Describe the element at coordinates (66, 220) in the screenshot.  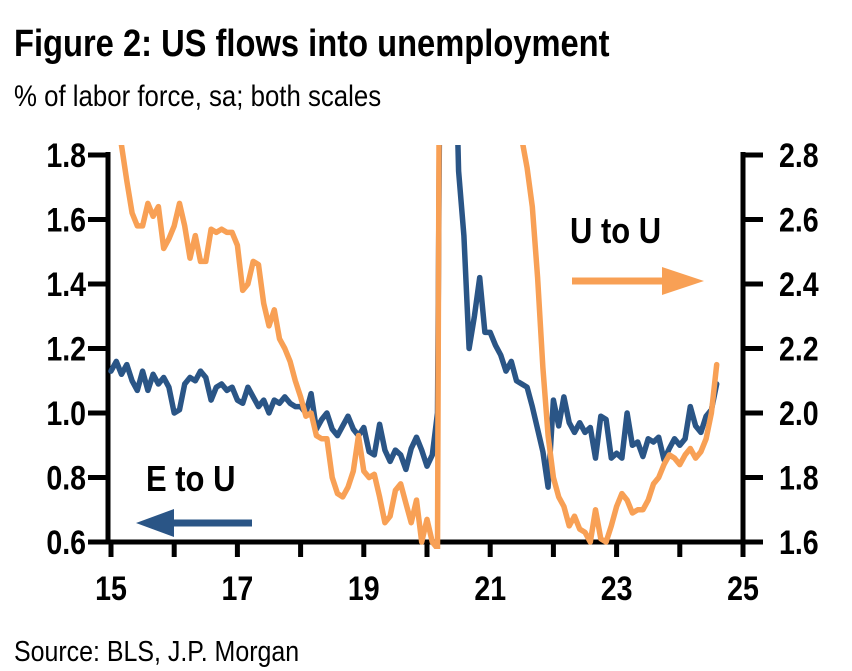
I see `left-axis-tick-label: 1.6` at that location.